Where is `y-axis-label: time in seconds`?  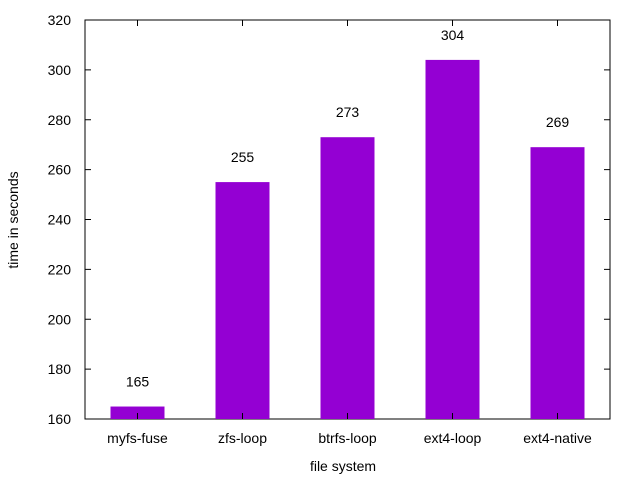
y-axis-label: time in seconds is located at coordinates (13, 219).